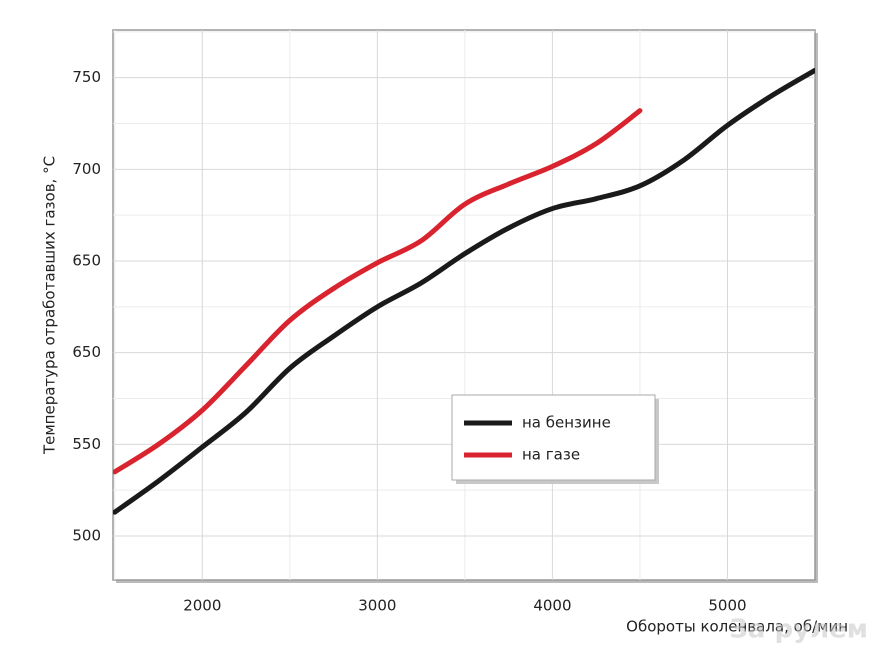  I want to click on x-tick-label: 4000, so click(552, 606).